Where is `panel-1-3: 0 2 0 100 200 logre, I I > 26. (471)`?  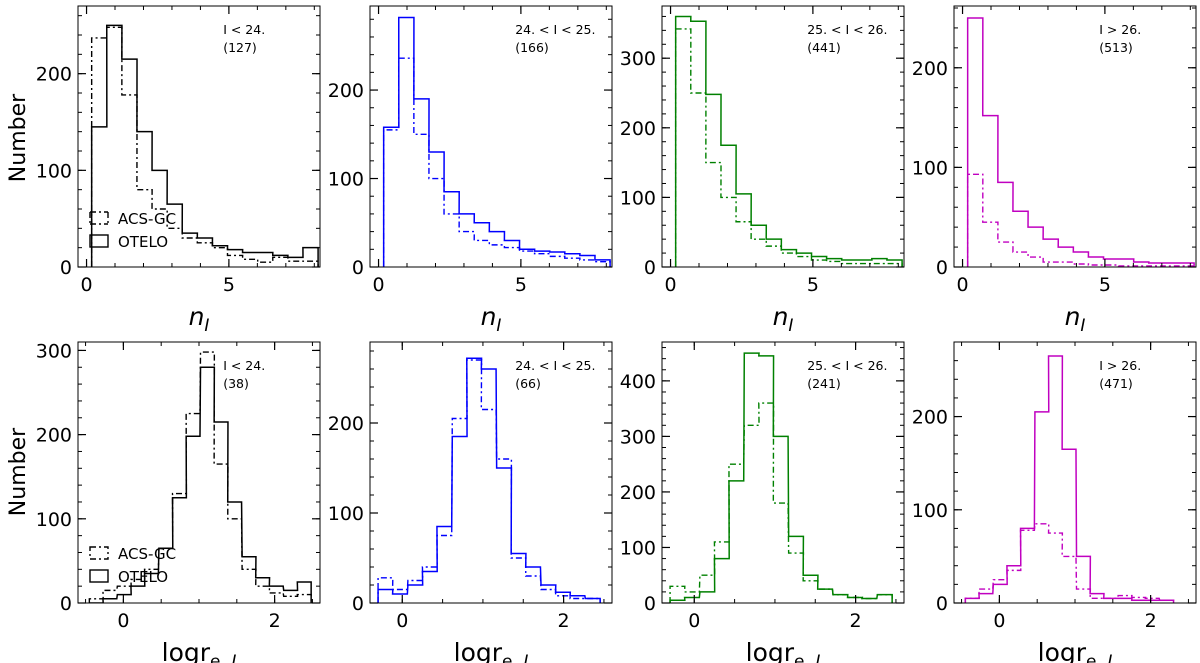 panel-1-3: 0 2 0 100 200 logre, I I > 26. (471) is located at coordinates (1054, 502).